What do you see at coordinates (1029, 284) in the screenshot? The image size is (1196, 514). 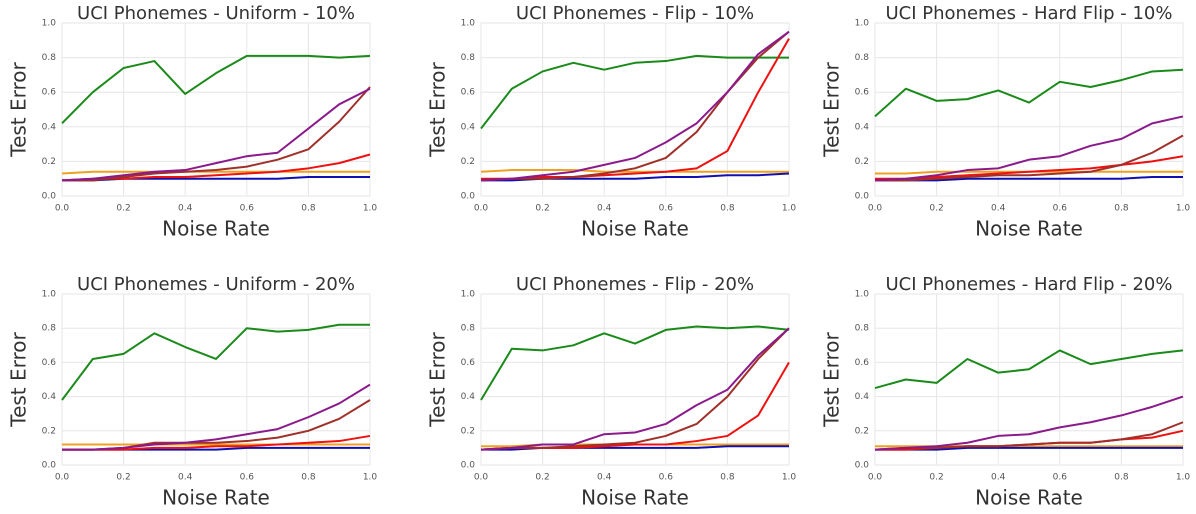 I see `chart-title: UCI Phonemes - Hard Flip - 20%` at bounding box center [1029, 284].